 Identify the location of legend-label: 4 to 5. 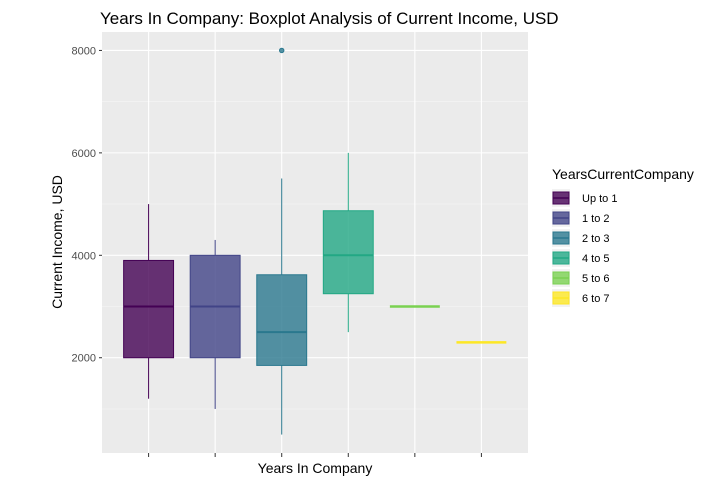
(596, 259).